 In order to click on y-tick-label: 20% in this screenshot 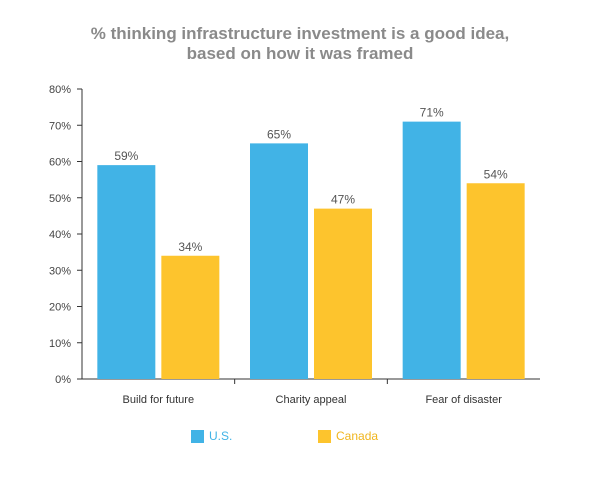, I will do `click(60, 308)`.